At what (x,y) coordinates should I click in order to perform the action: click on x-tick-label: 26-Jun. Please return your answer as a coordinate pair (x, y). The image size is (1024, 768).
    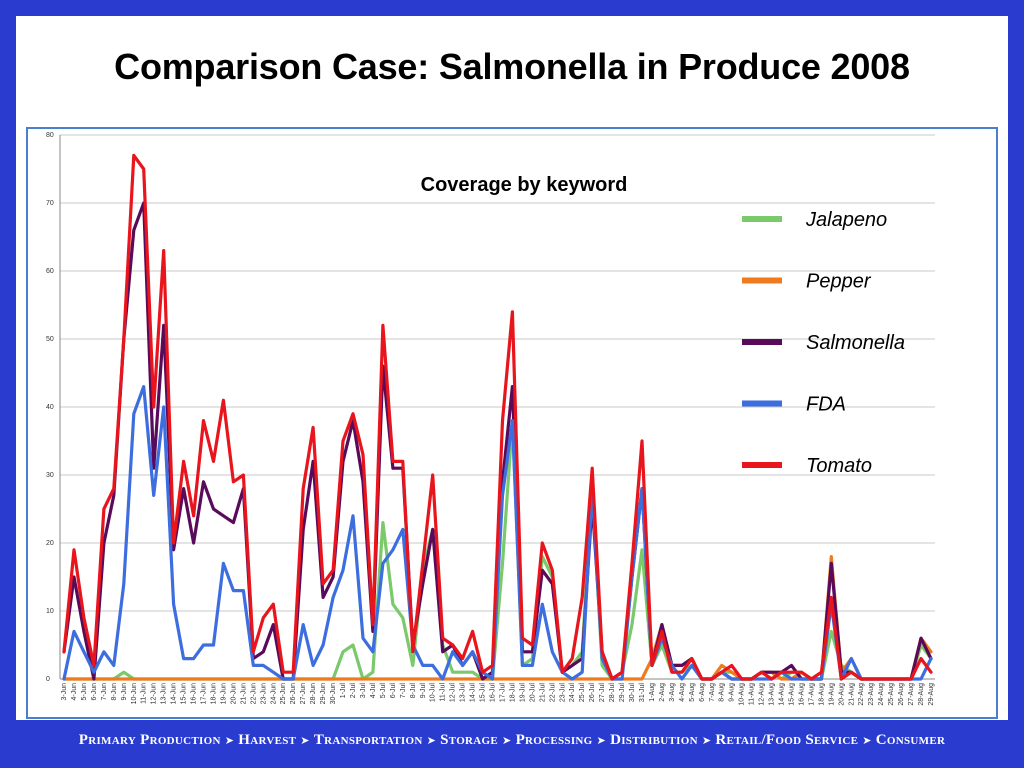
    Looking at the image, I should click on (293, 694).